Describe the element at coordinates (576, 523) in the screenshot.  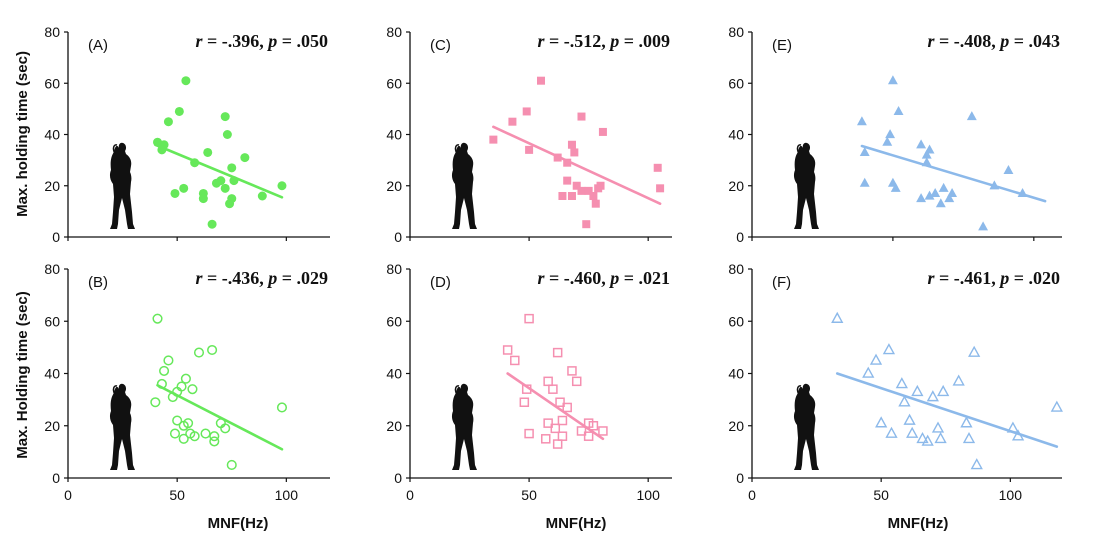
I see `x-axis-label-2: MNF(Hz)` at that location.